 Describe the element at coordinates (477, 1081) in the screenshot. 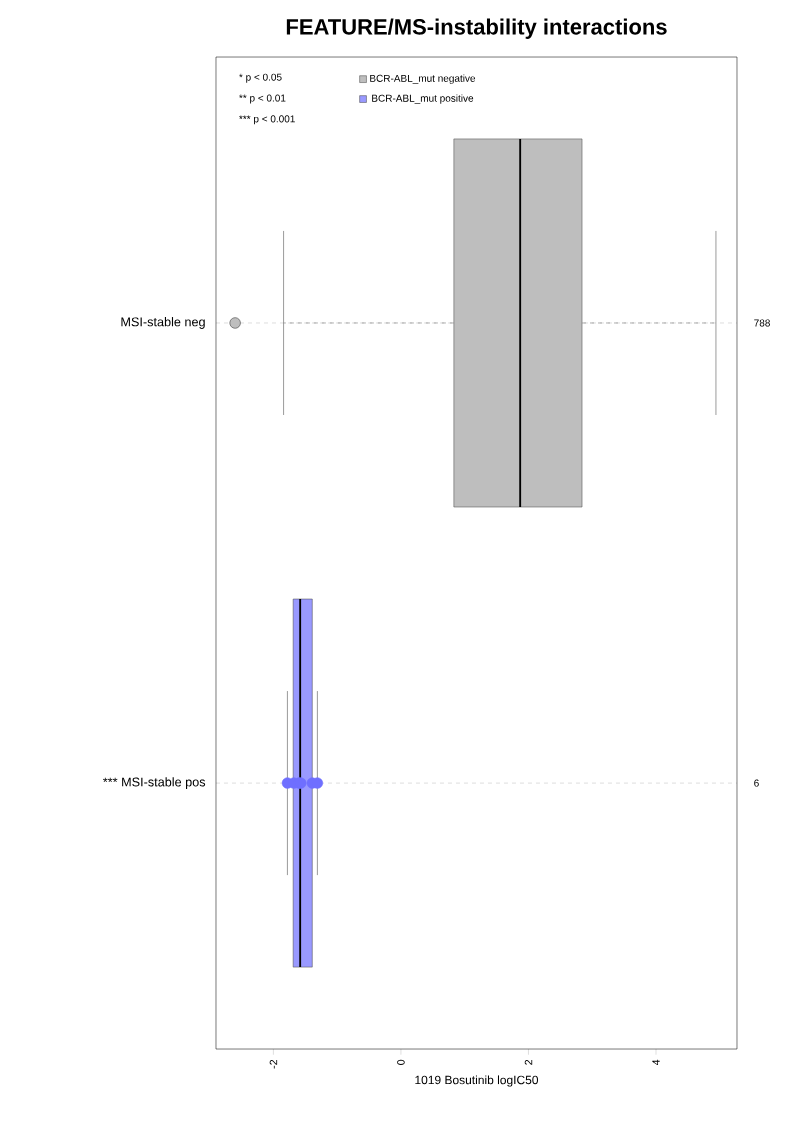

I see `x-axis-title: 1019 Bosutinib logIC50` at that location.